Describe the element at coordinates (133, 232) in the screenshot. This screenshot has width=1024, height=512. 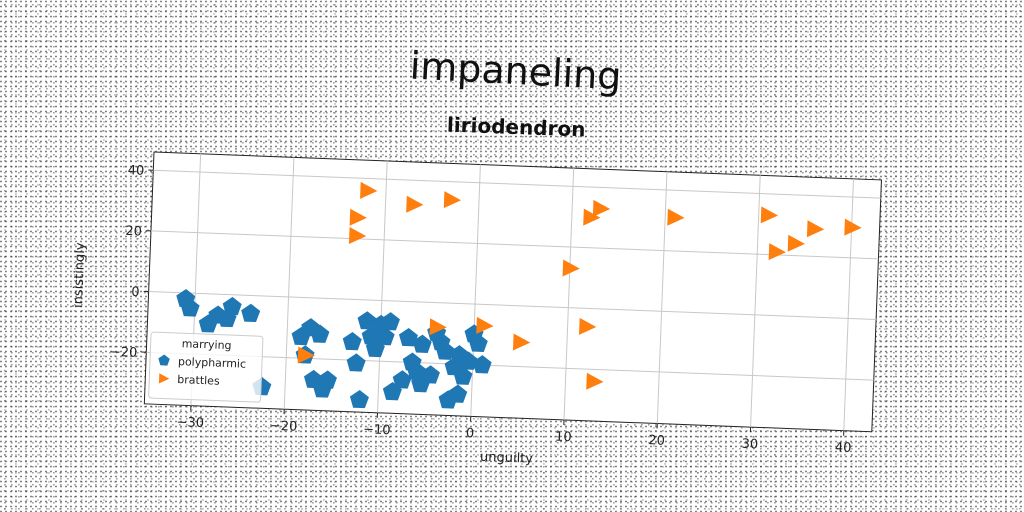
I see `y-tick-label: 20` at that location.